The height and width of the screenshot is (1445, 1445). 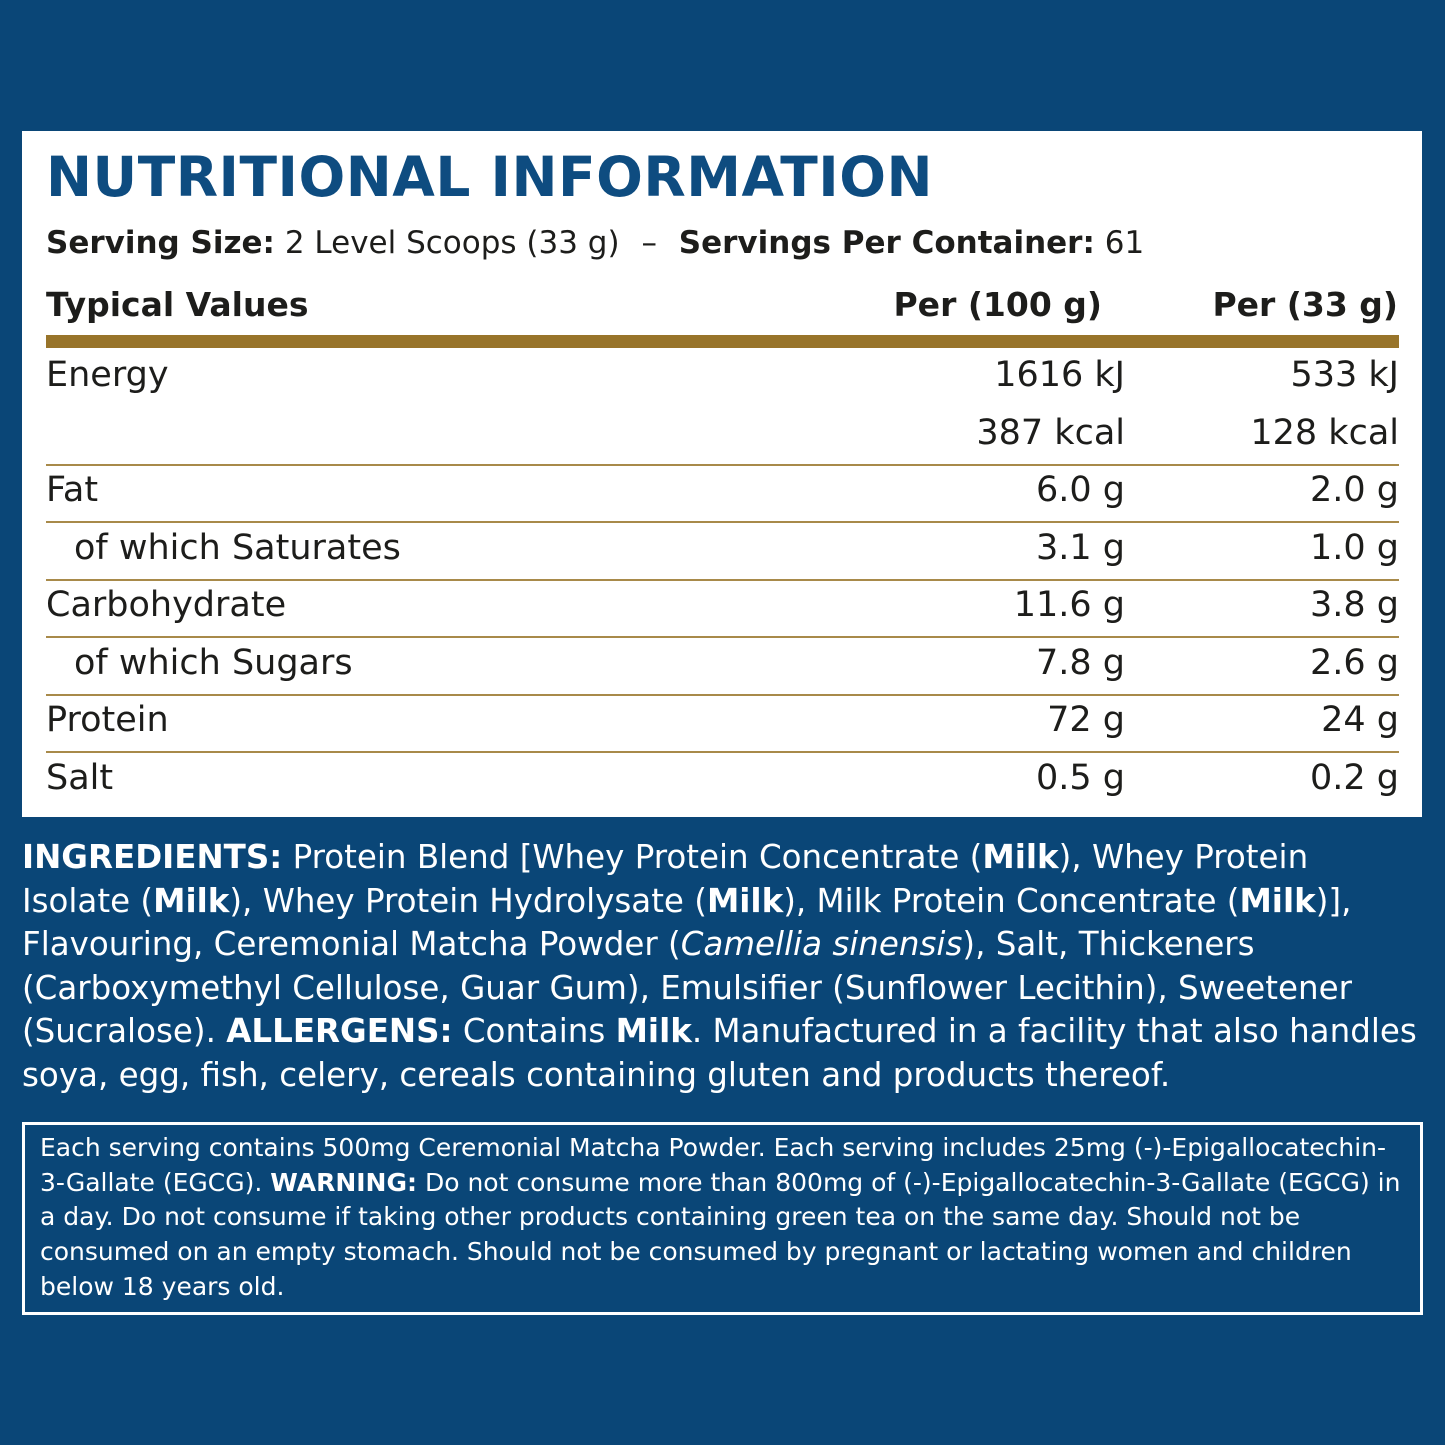 I want to click on ingredients-segment: ), Whey Protein Isolate (, so click(x=665, y=879).